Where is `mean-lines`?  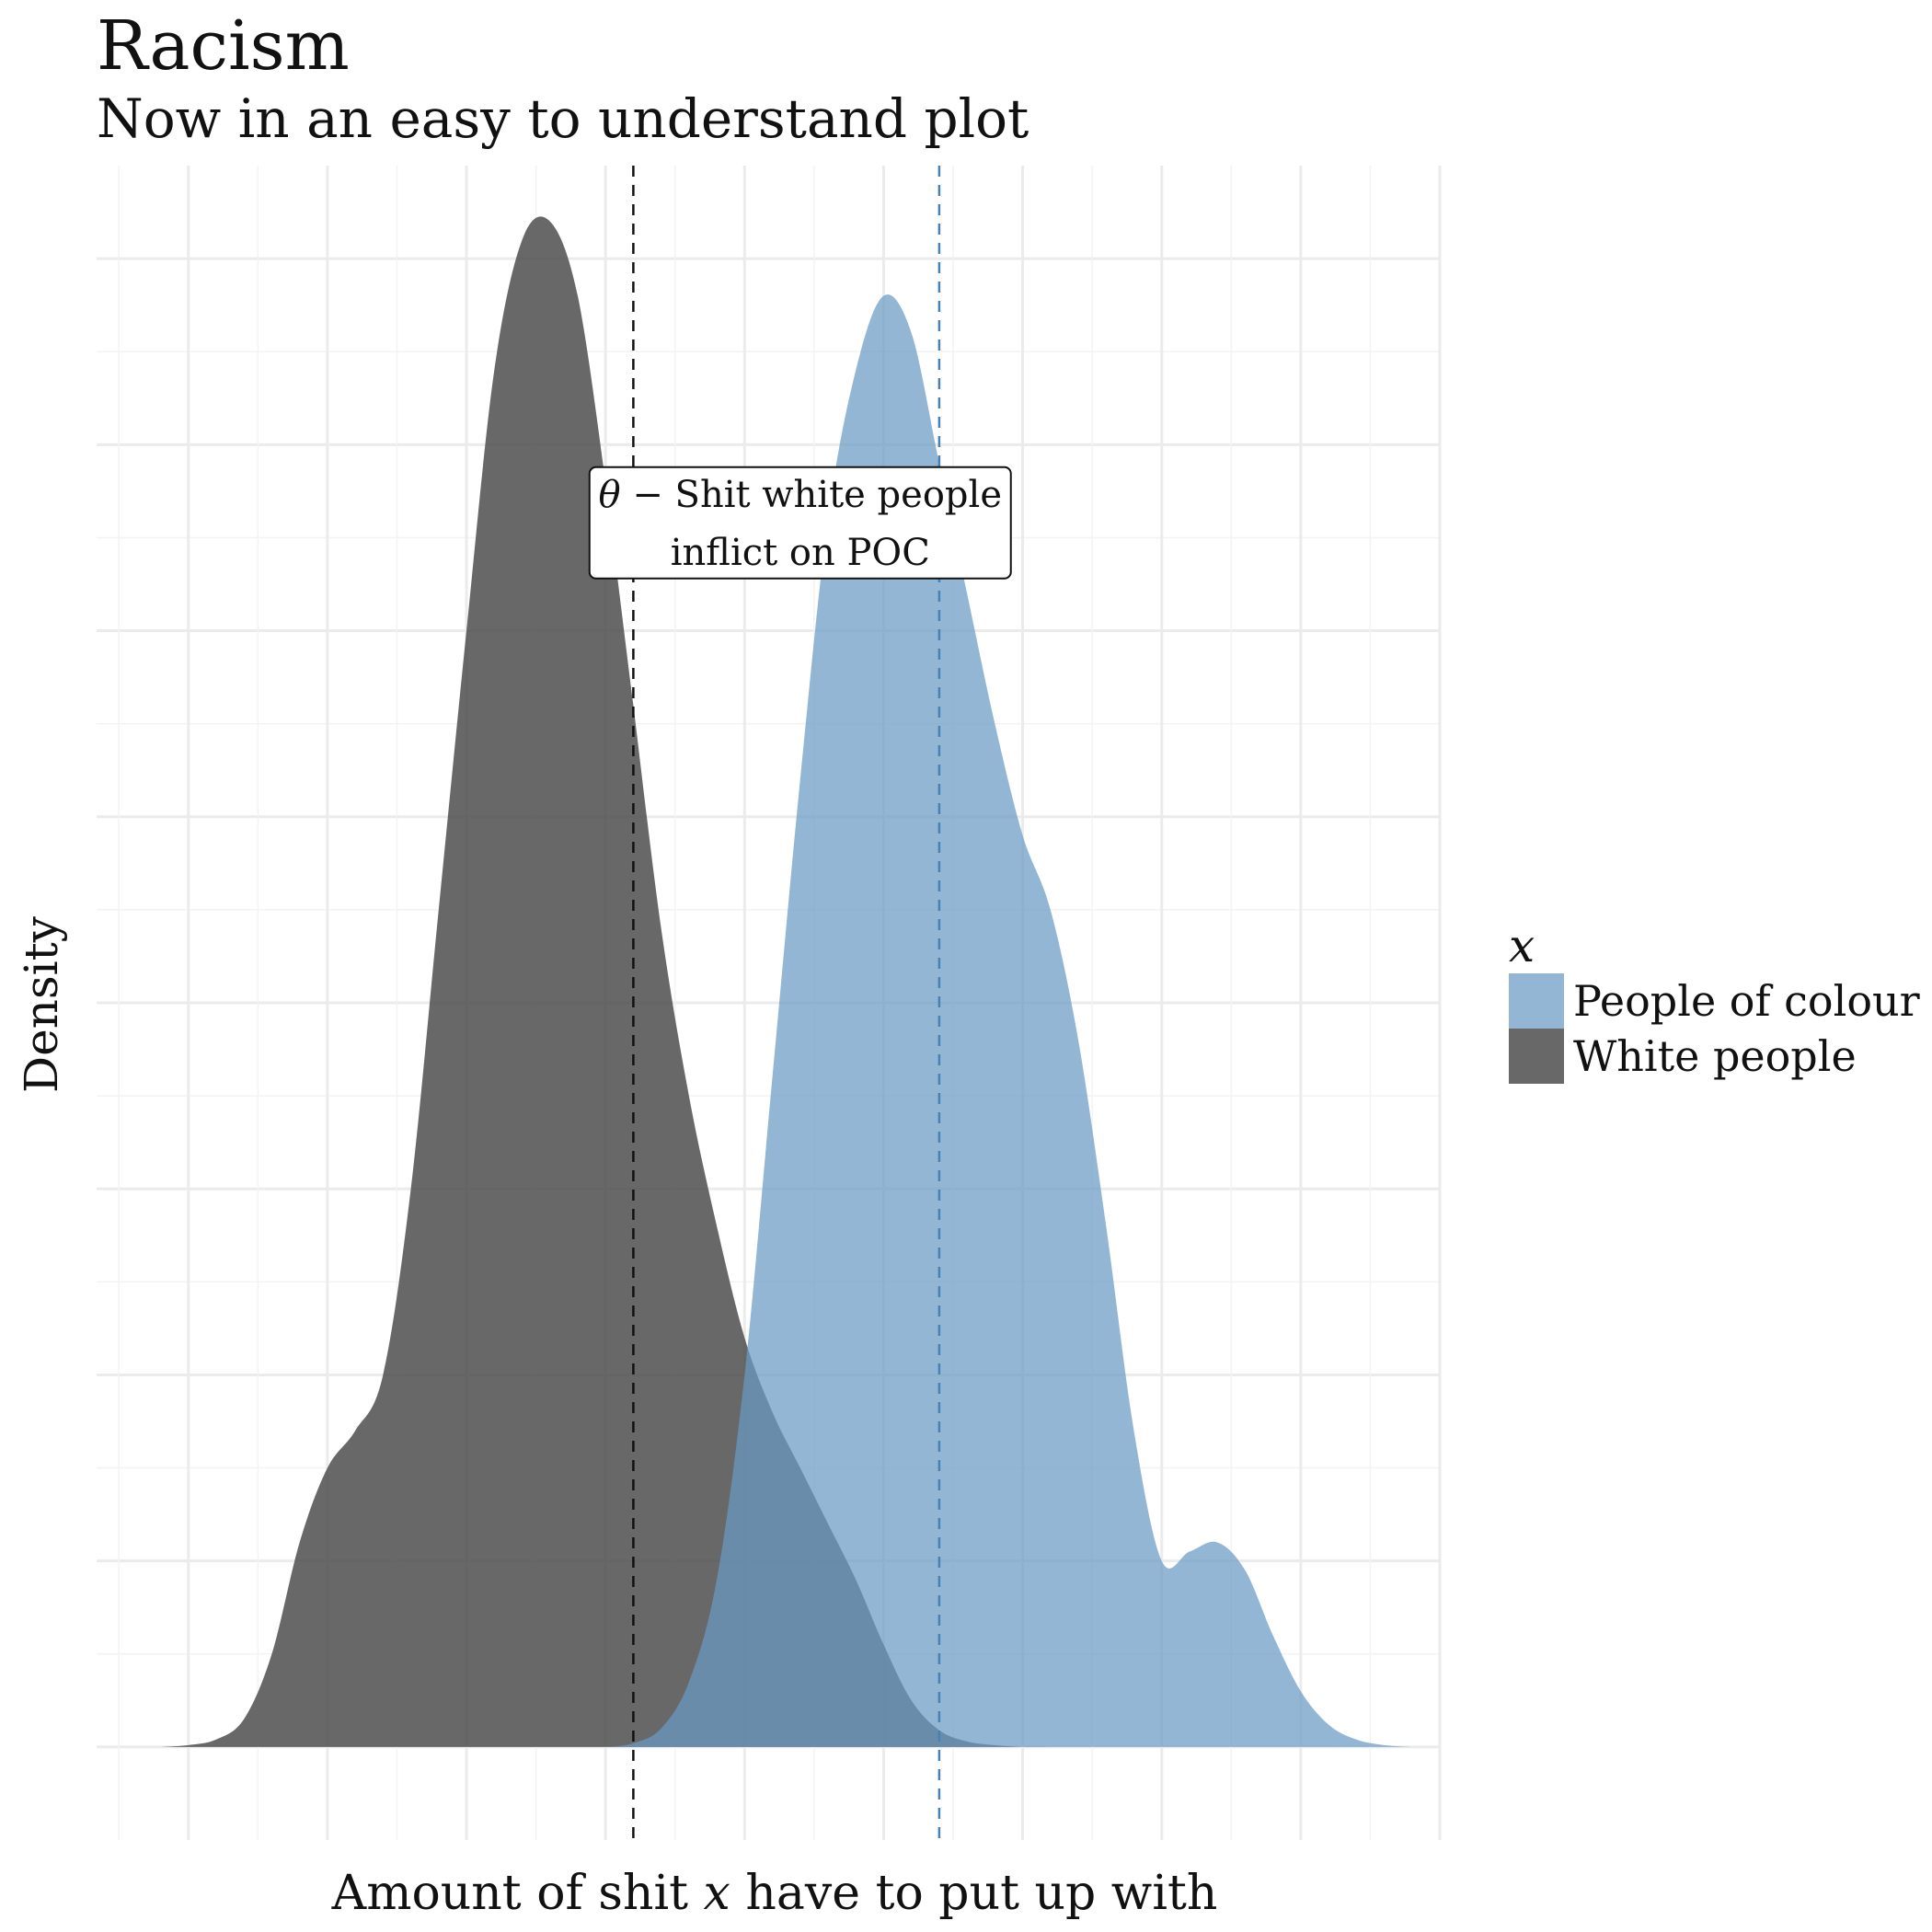 mean-lines is located at coordinates (786, 1003).